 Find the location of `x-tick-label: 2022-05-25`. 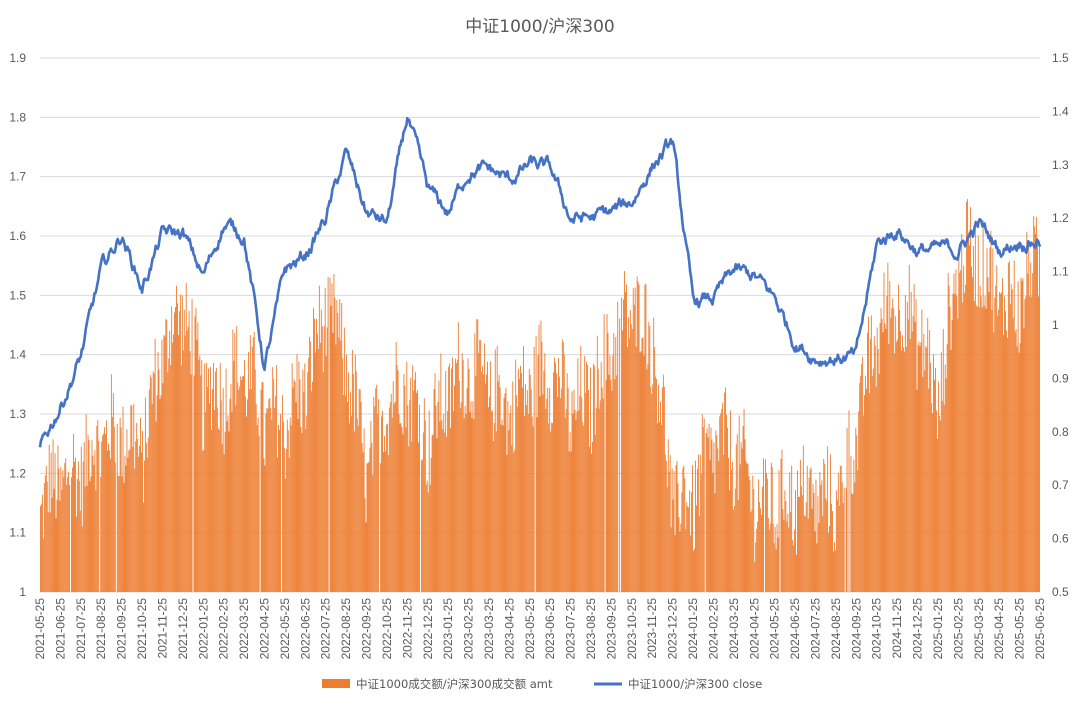

x-tick-label: 2022-05-25 is located at coordinates (285, 629).